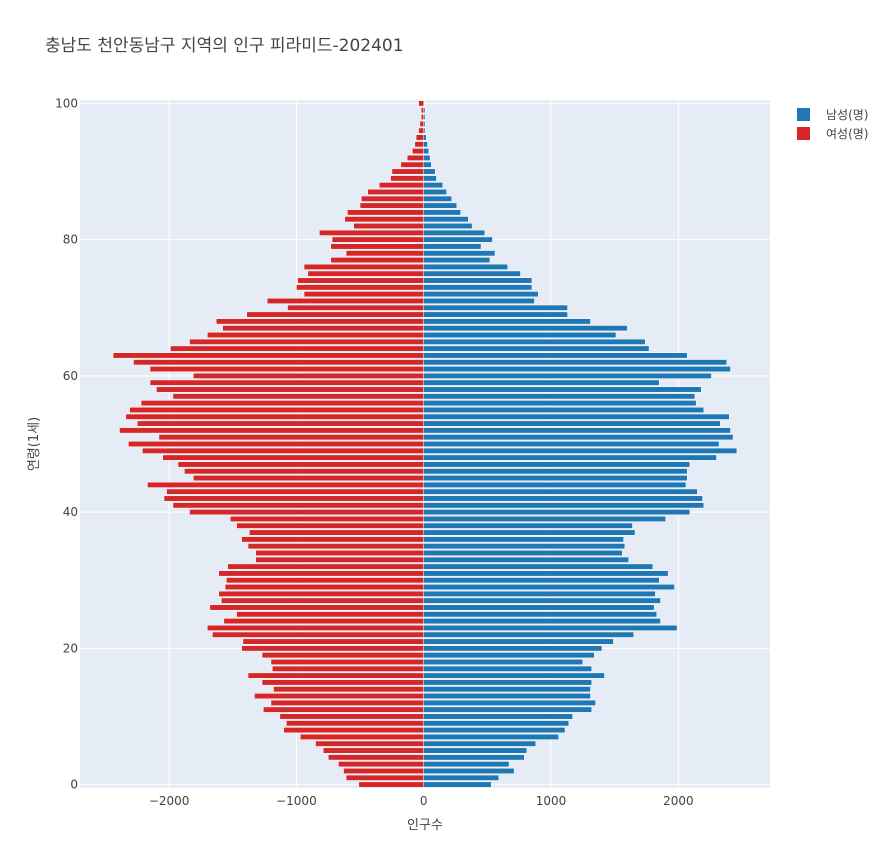 This screenshot has height=868, width=888. Describe the element at coordinates (832, 115) in the screenshot. I see `legend-item-male: 남성(명)` at that location.